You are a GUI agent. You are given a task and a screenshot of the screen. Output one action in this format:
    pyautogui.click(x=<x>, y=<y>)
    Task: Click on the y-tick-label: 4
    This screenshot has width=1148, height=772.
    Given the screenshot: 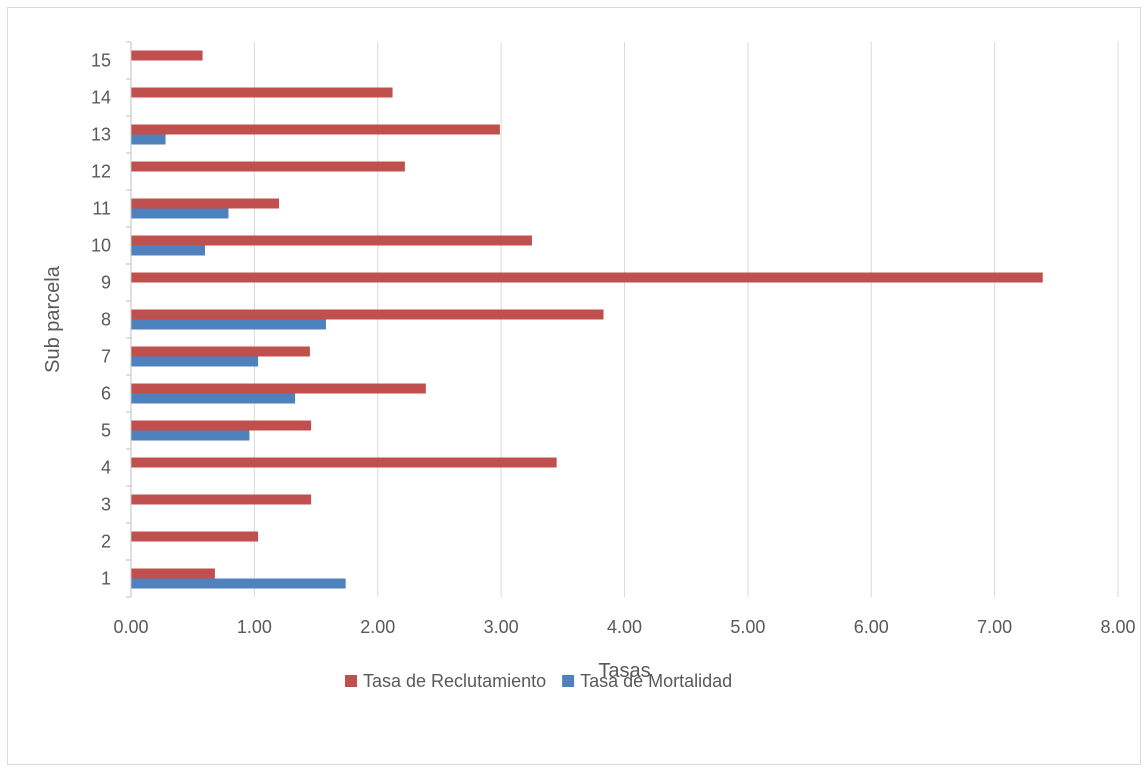 What is the action you would take?
    pyautogui.click(x=106, y=468)
    